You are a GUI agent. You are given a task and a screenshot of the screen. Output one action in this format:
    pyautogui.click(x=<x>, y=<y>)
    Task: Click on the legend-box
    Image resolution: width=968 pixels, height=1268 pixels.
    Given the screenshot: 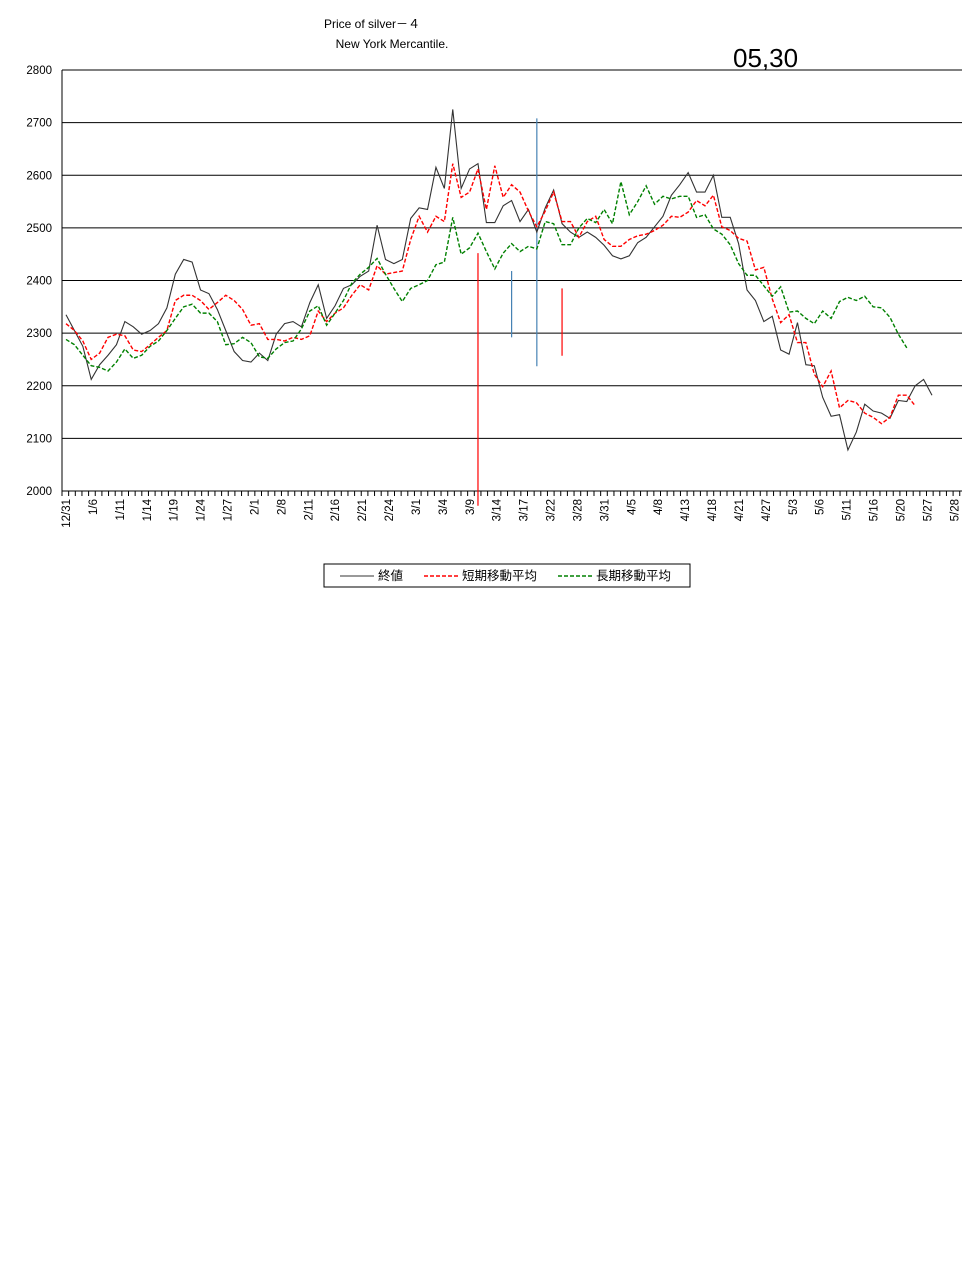 What is the action you would take?
    pyautogui.click(x=507, y=575)
    